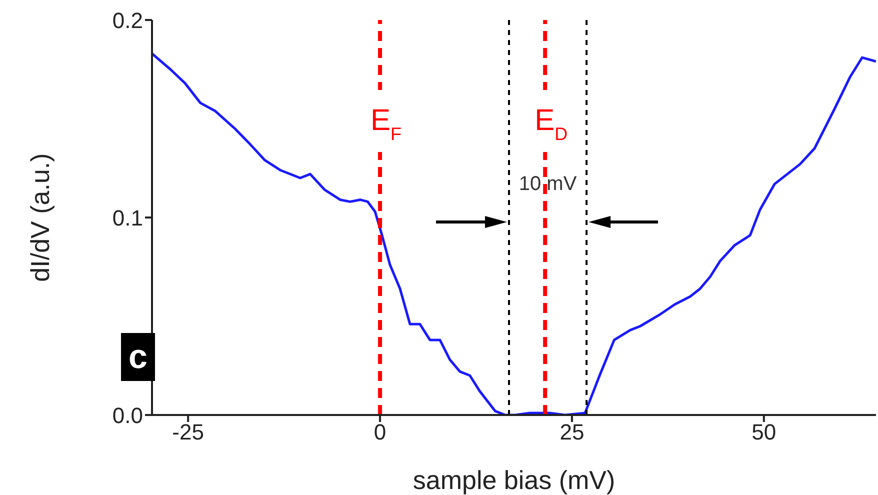 This screenshot has width=878, height=495. What do you see at coordinates (548, 184) in the screenshot?
I see `annotation: 10 mV` at bounding box center [548, 184].